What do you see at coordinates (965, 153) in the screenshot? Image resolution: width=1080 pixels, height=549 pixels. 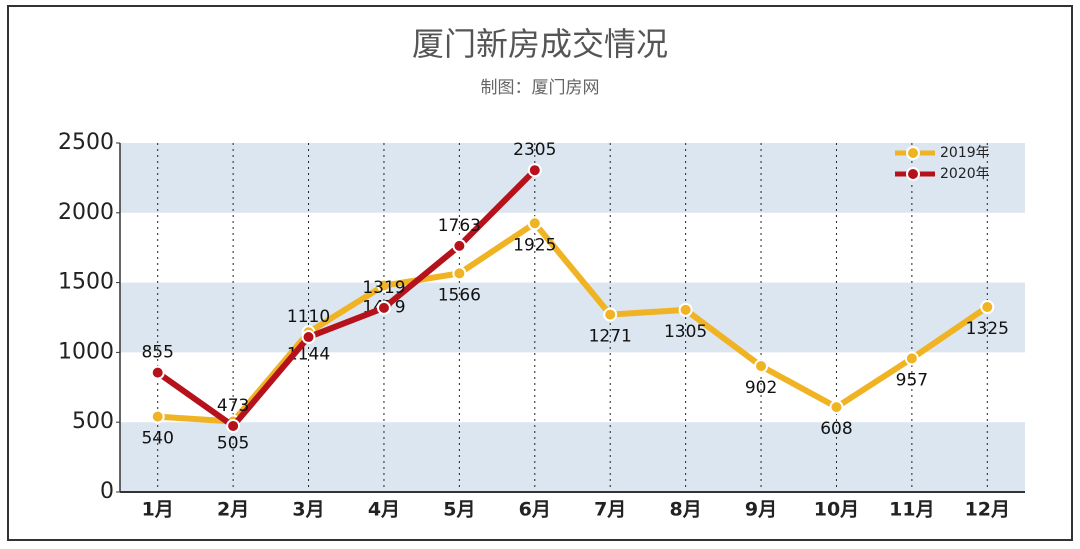 I see `legend-label: 2019年` at bounding box center [965, 153].